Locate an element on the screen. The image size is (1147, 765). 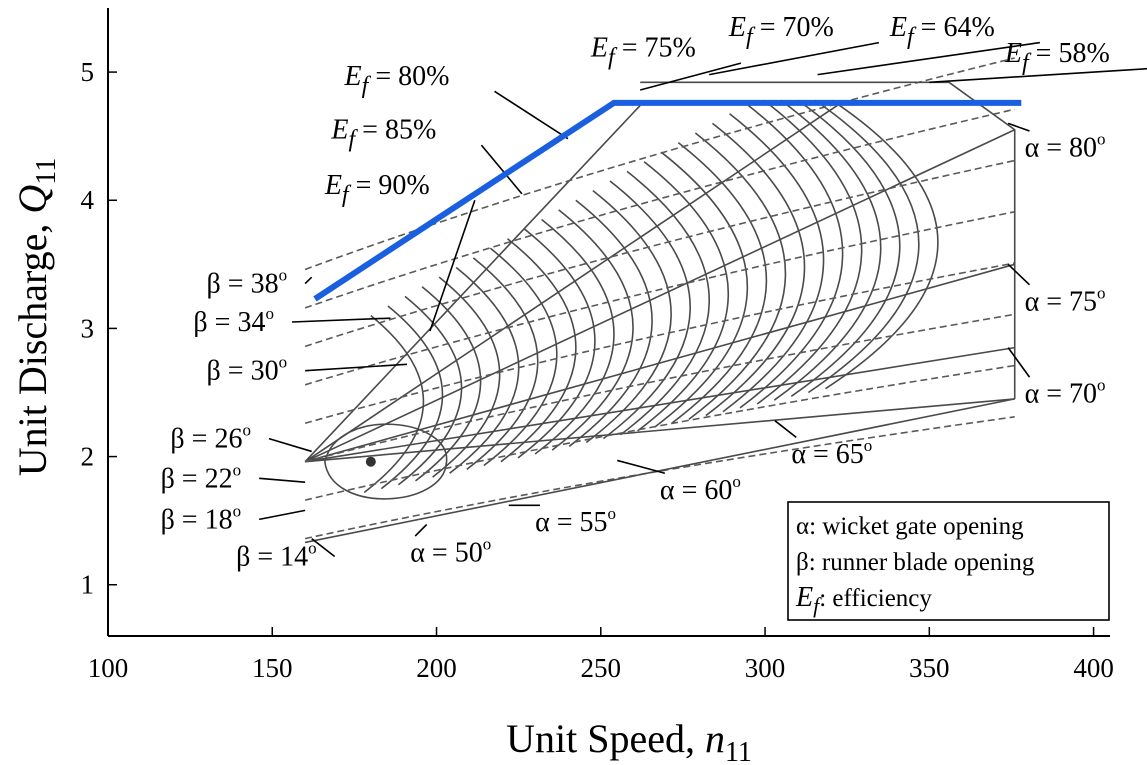
legend-entry: α: wicket gate opening is located at coordinates (910, 526).